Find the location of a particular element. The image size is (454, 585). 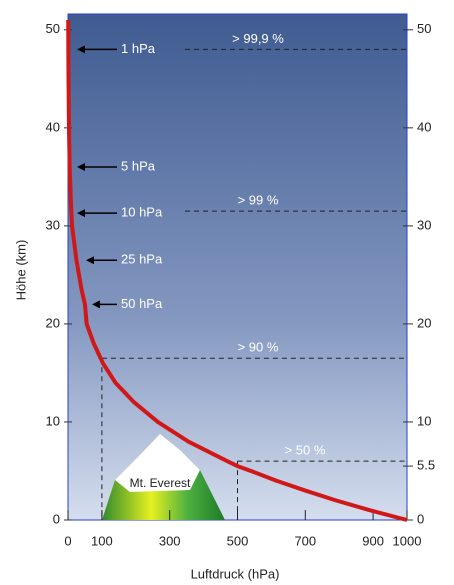

threshold-label: > 90 % is located at coordinates (258, 347).